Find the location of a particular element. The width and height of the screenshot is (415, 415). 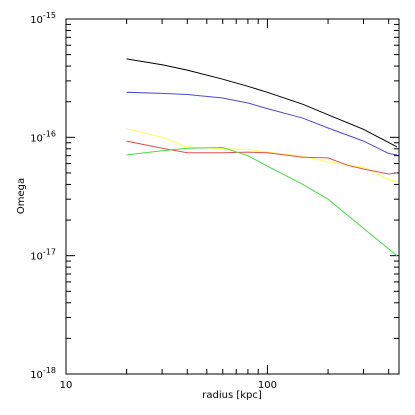

x-tick-label: 100 is located at coordinates (267, 385).